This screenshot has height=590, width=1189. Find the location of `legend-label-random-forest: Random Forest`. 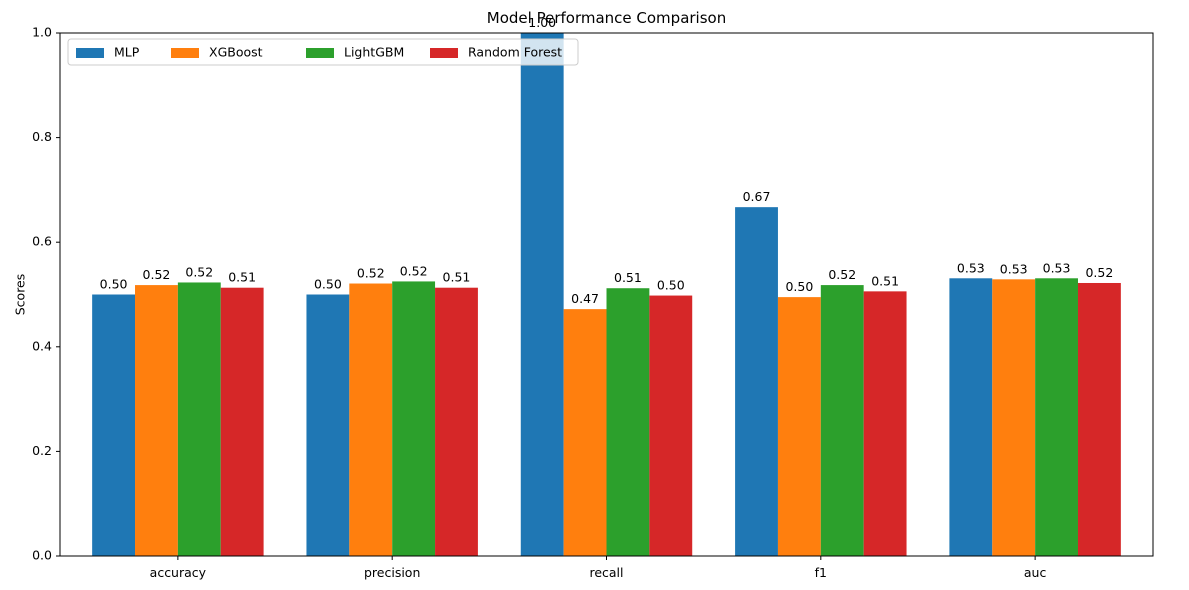

legend-label-random-forest: Random Forest is located at coordinates (515, 52).